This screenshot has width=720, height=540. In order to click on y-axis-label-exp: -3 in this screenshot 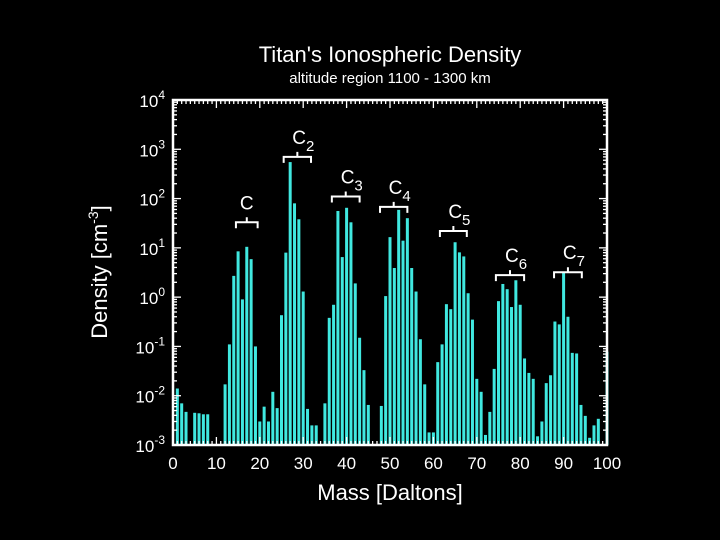, I will do `click(93, 217)`.